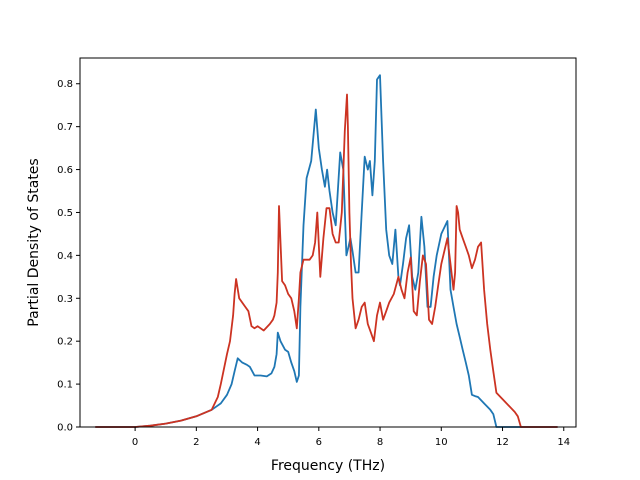  Describe the element at coordinates (257, 442) in the screenshot. I see `x-tick-label: 4` at that location.